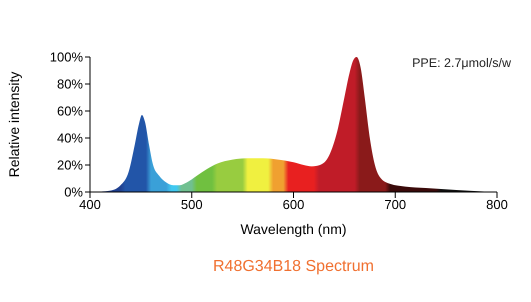 The height and width of the screenshot is (302, 531). Describe the element at coordinates (14, 125) in the screenshot. I see `y-axis-title: Relative intensity` at that location.